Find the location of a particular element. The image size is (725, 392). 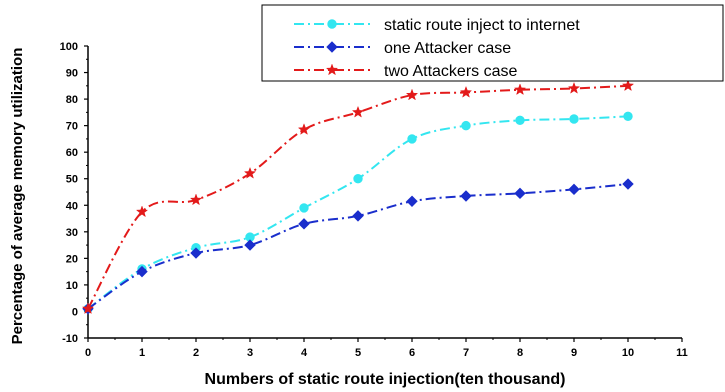

x-tick-label: 8 is located at coordinates (520, 353).